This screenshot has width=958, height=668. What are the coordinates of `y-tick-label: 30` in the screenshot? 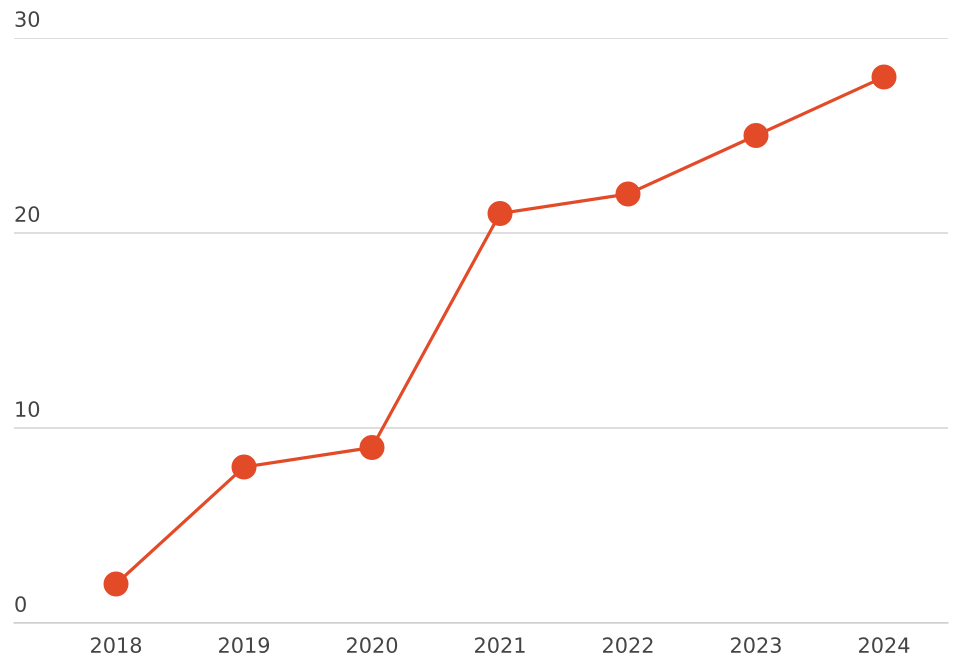 It's located at (28, 19).